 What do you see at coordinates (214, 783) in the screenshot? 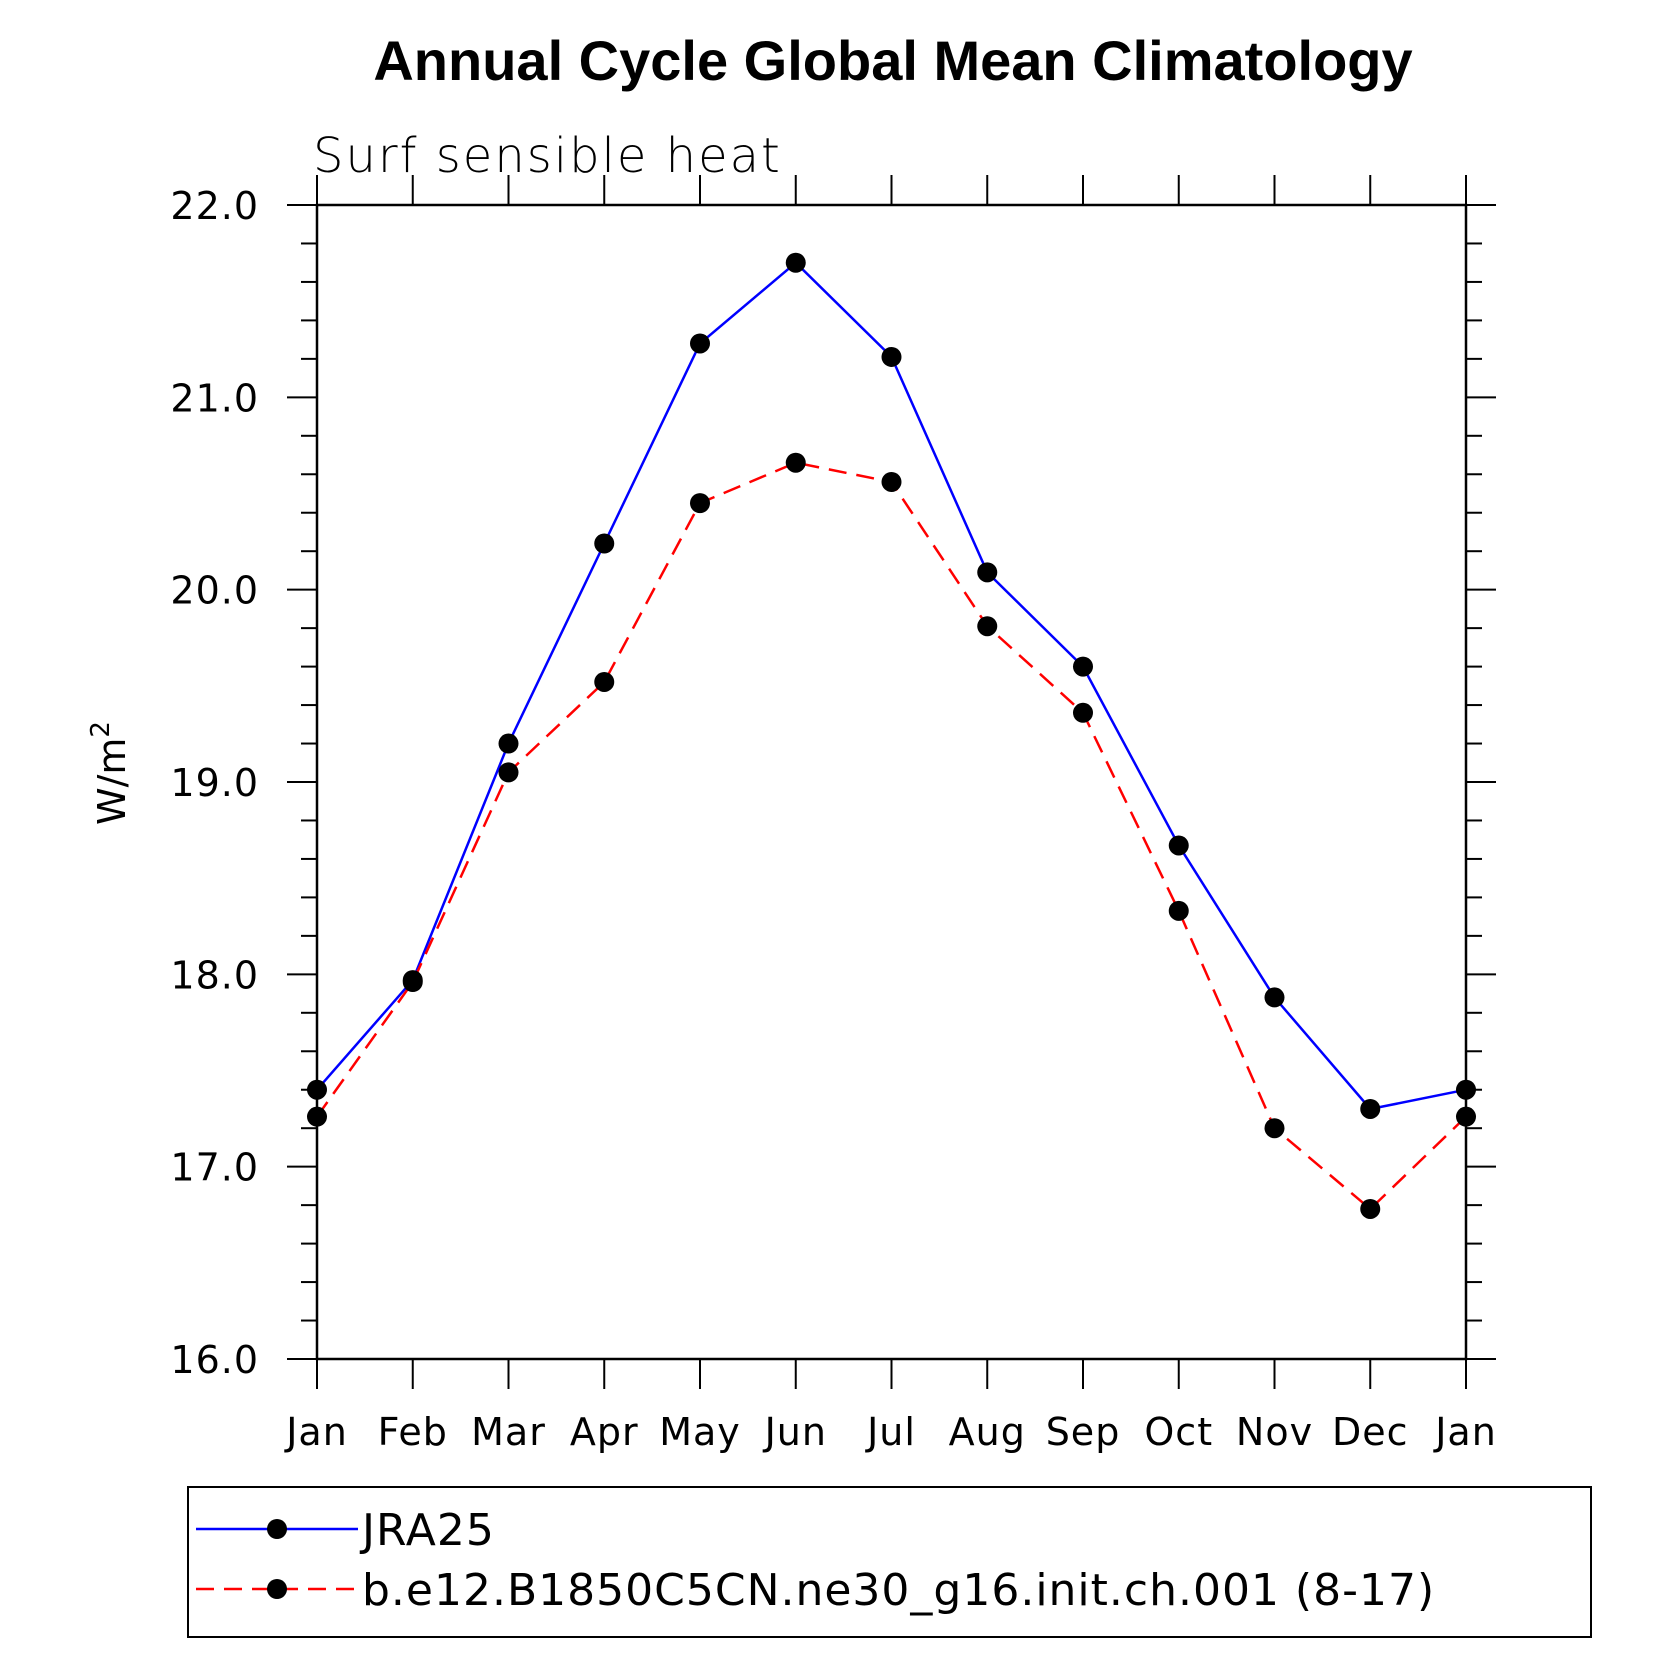
I see `y-tick-label: 19.0` at bounding box center [214, 783].